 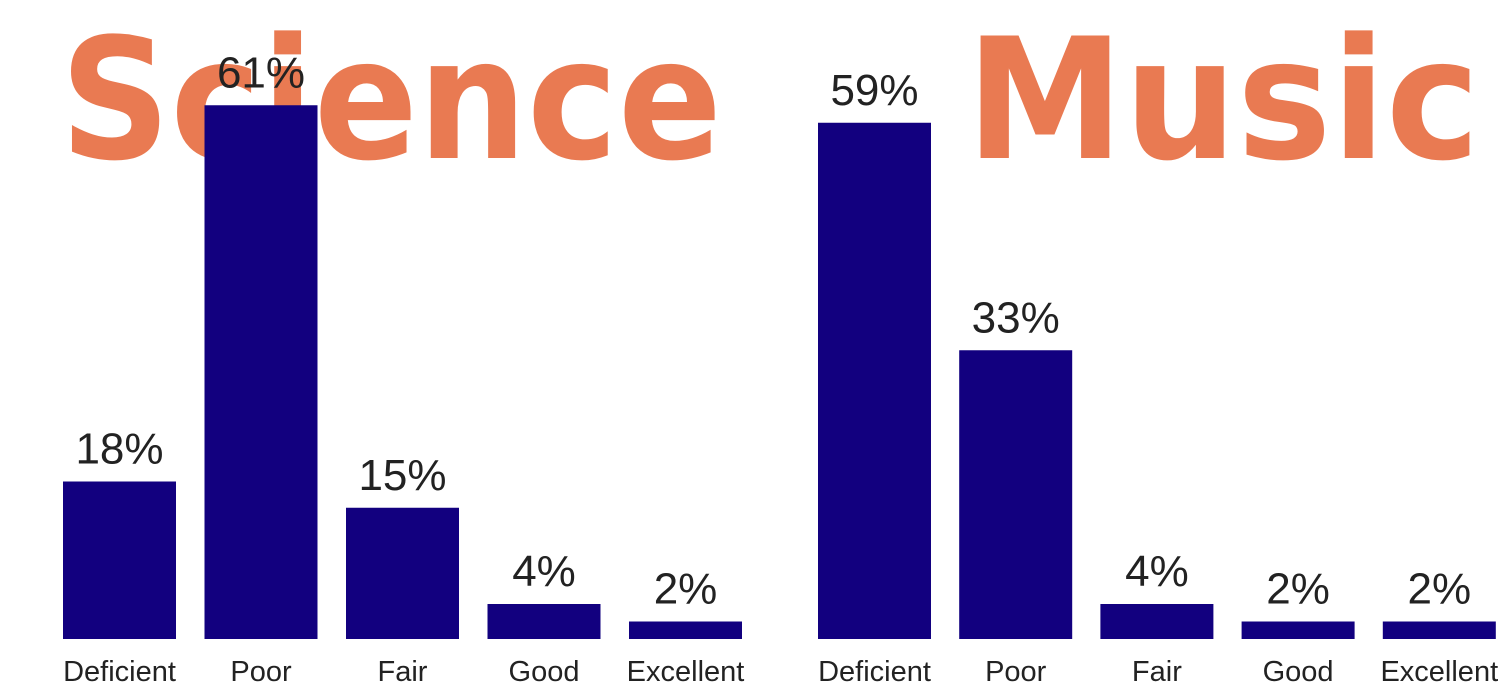 I want to click on music-value-label-good: 2%, so click(x=1298, y=589).